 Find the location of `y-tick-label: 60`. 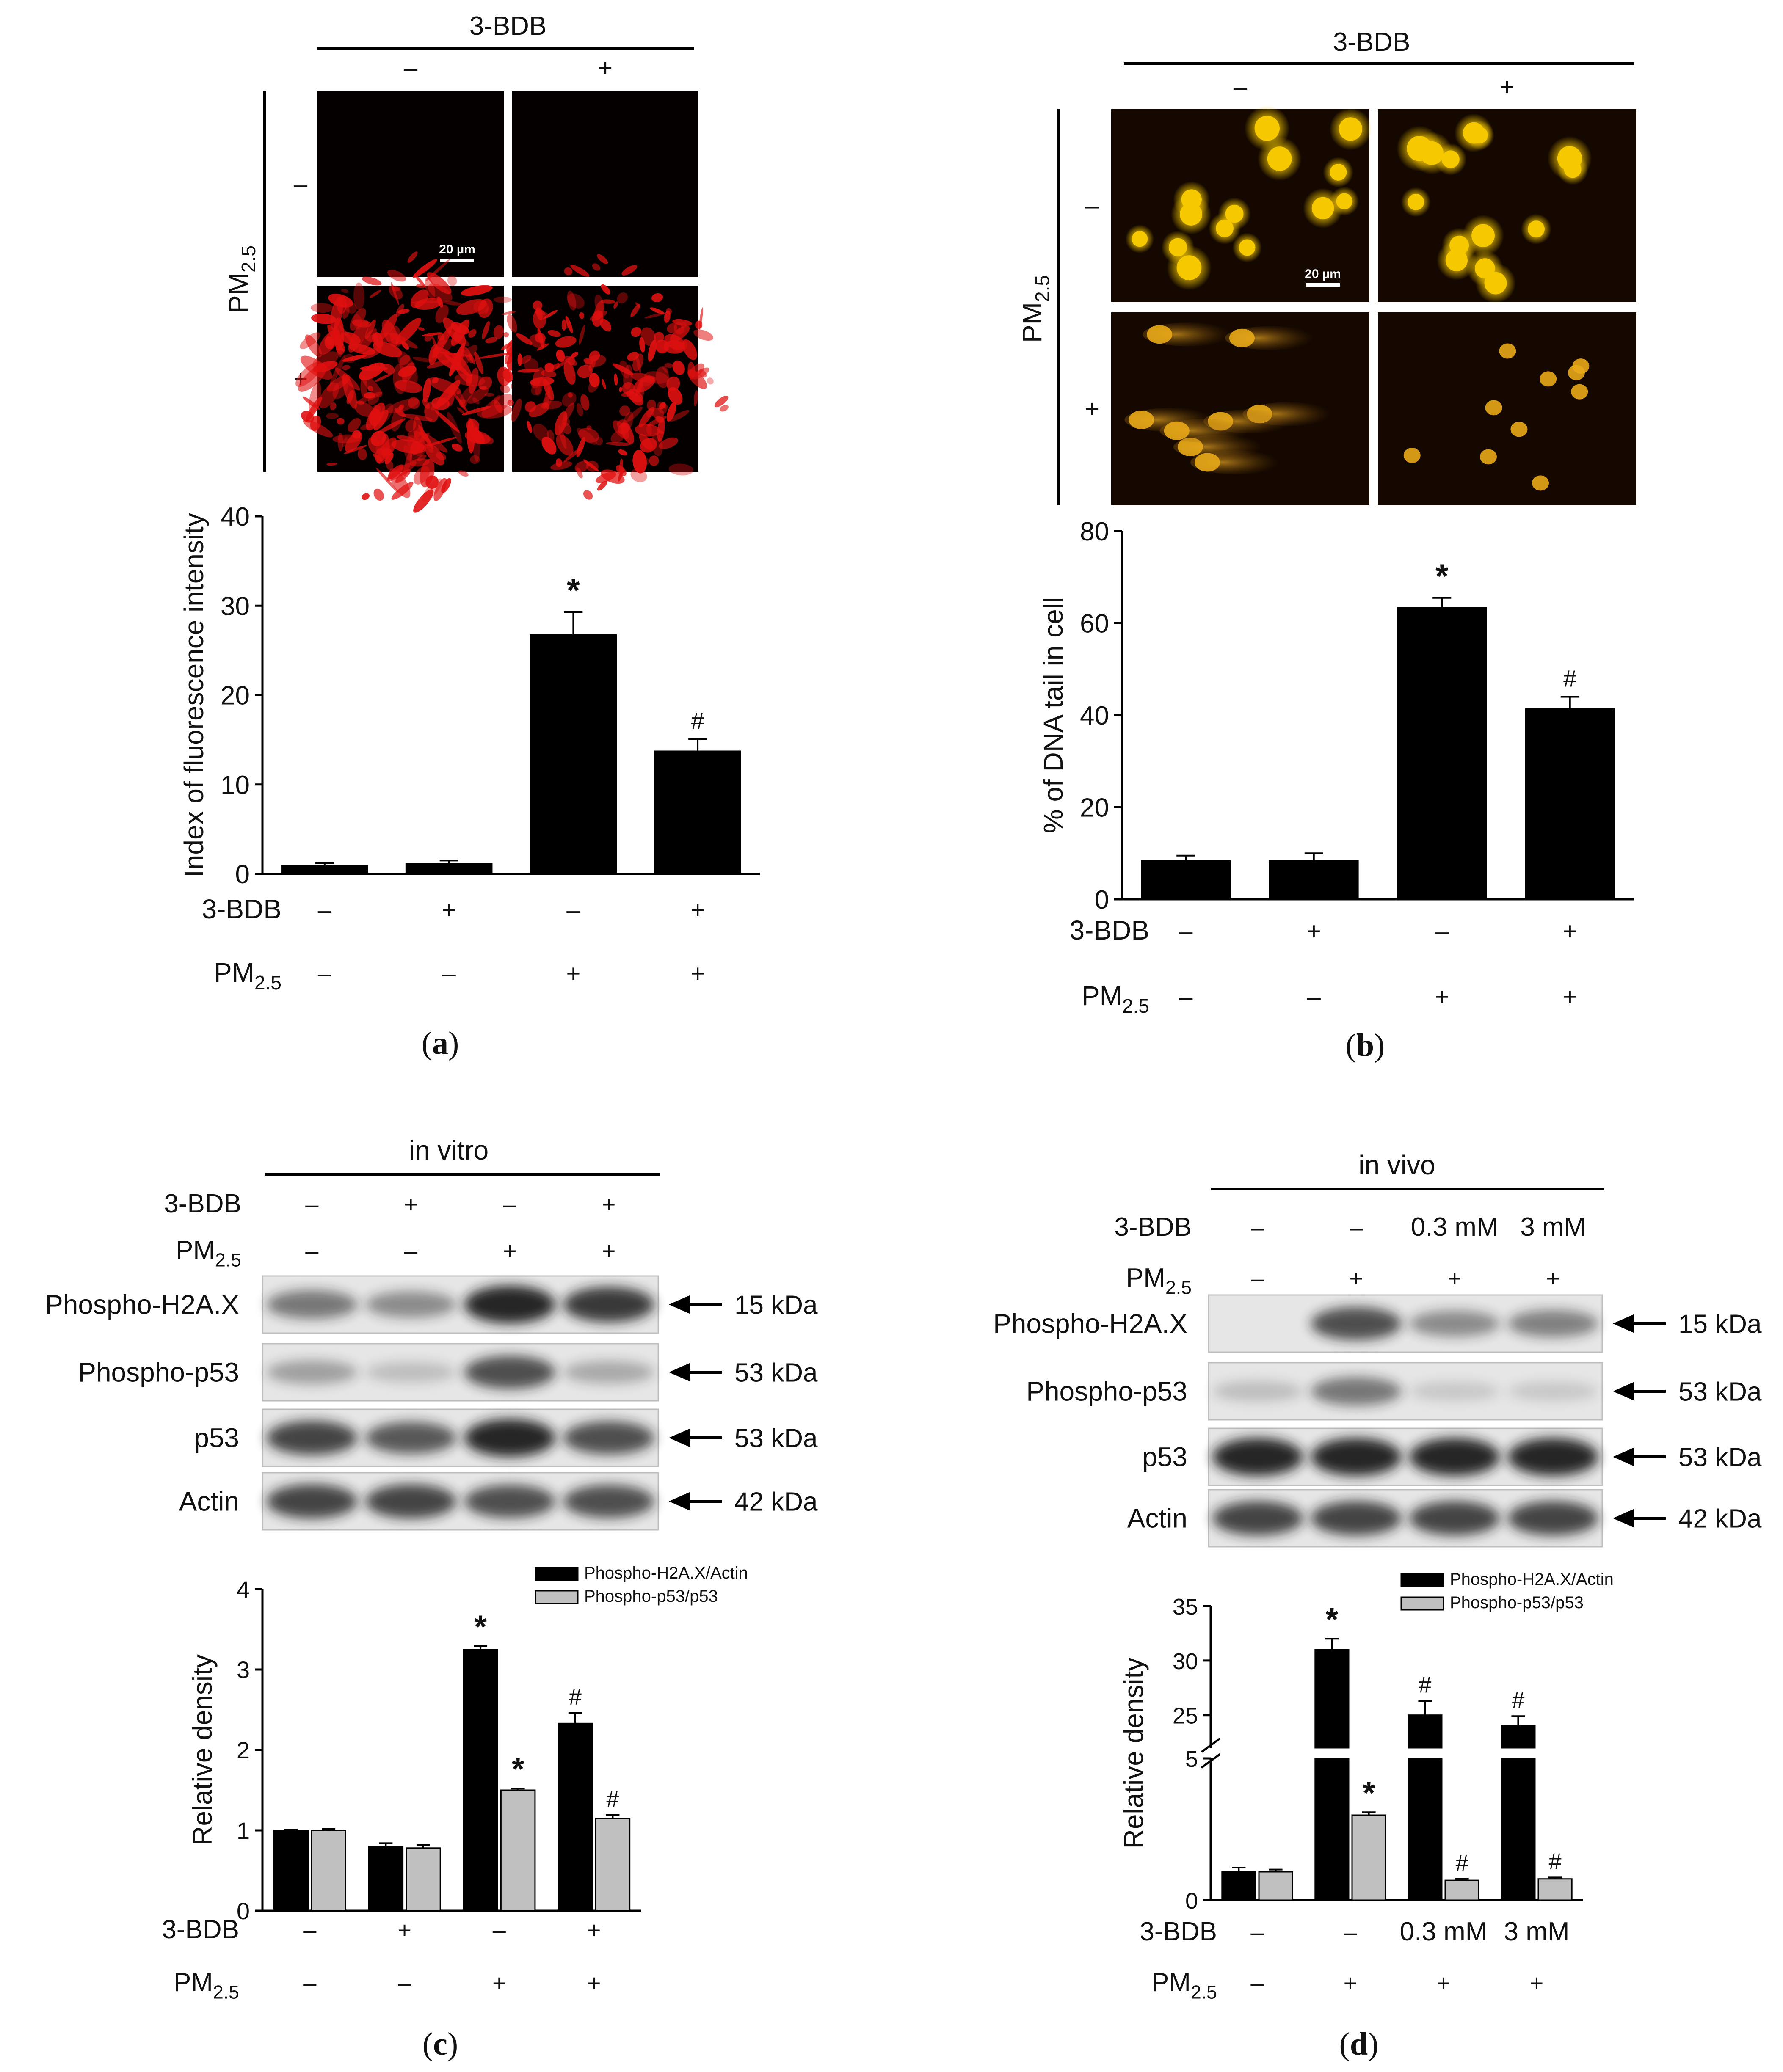

y-tick-label: 60 is located at coordinates (1094, 624).